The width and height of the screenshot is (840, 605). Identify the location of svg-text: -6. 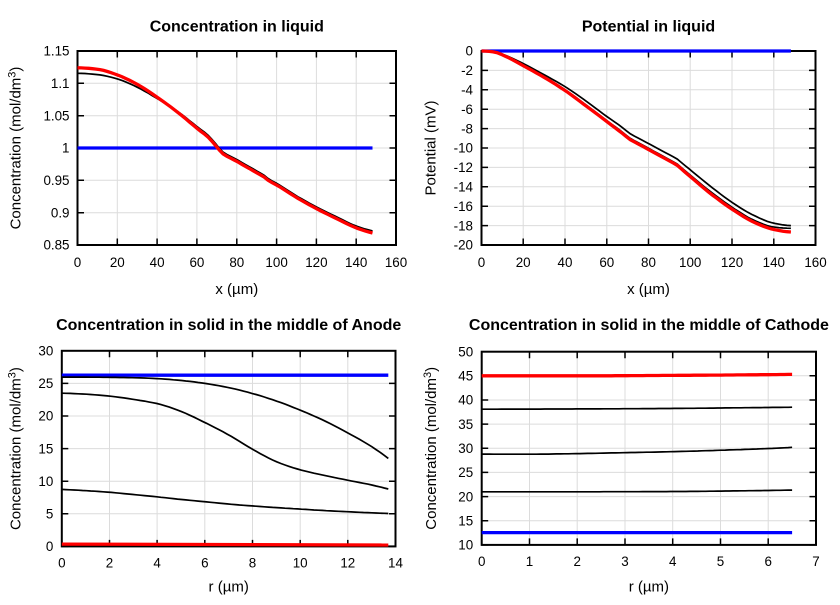
(467, 109).